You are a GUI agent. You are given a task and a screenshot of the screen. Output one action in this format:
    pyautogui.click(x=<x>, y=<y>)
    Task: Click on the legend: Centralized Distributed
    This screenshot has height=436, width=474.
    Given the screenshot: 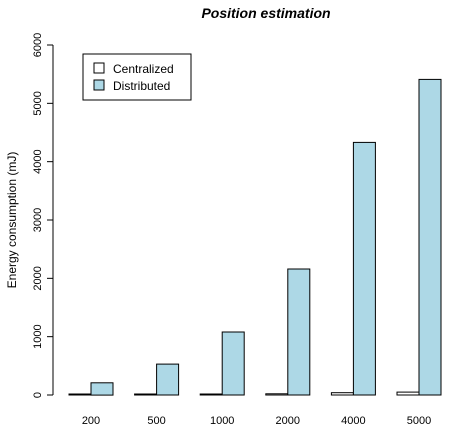 What is the action you would take?
    pyautogui.click(x=137, y=77)
    